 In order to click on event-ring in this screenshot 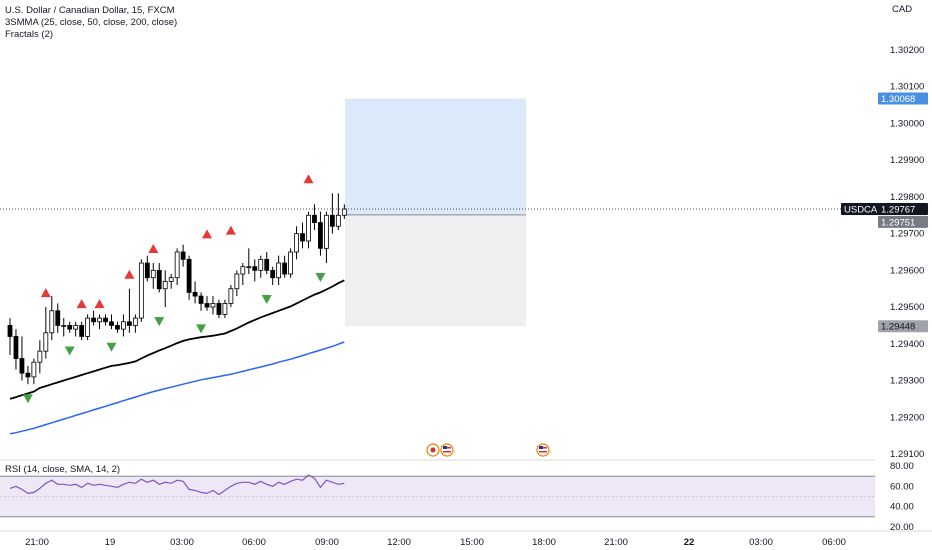, I will do `click(447, 450)`.